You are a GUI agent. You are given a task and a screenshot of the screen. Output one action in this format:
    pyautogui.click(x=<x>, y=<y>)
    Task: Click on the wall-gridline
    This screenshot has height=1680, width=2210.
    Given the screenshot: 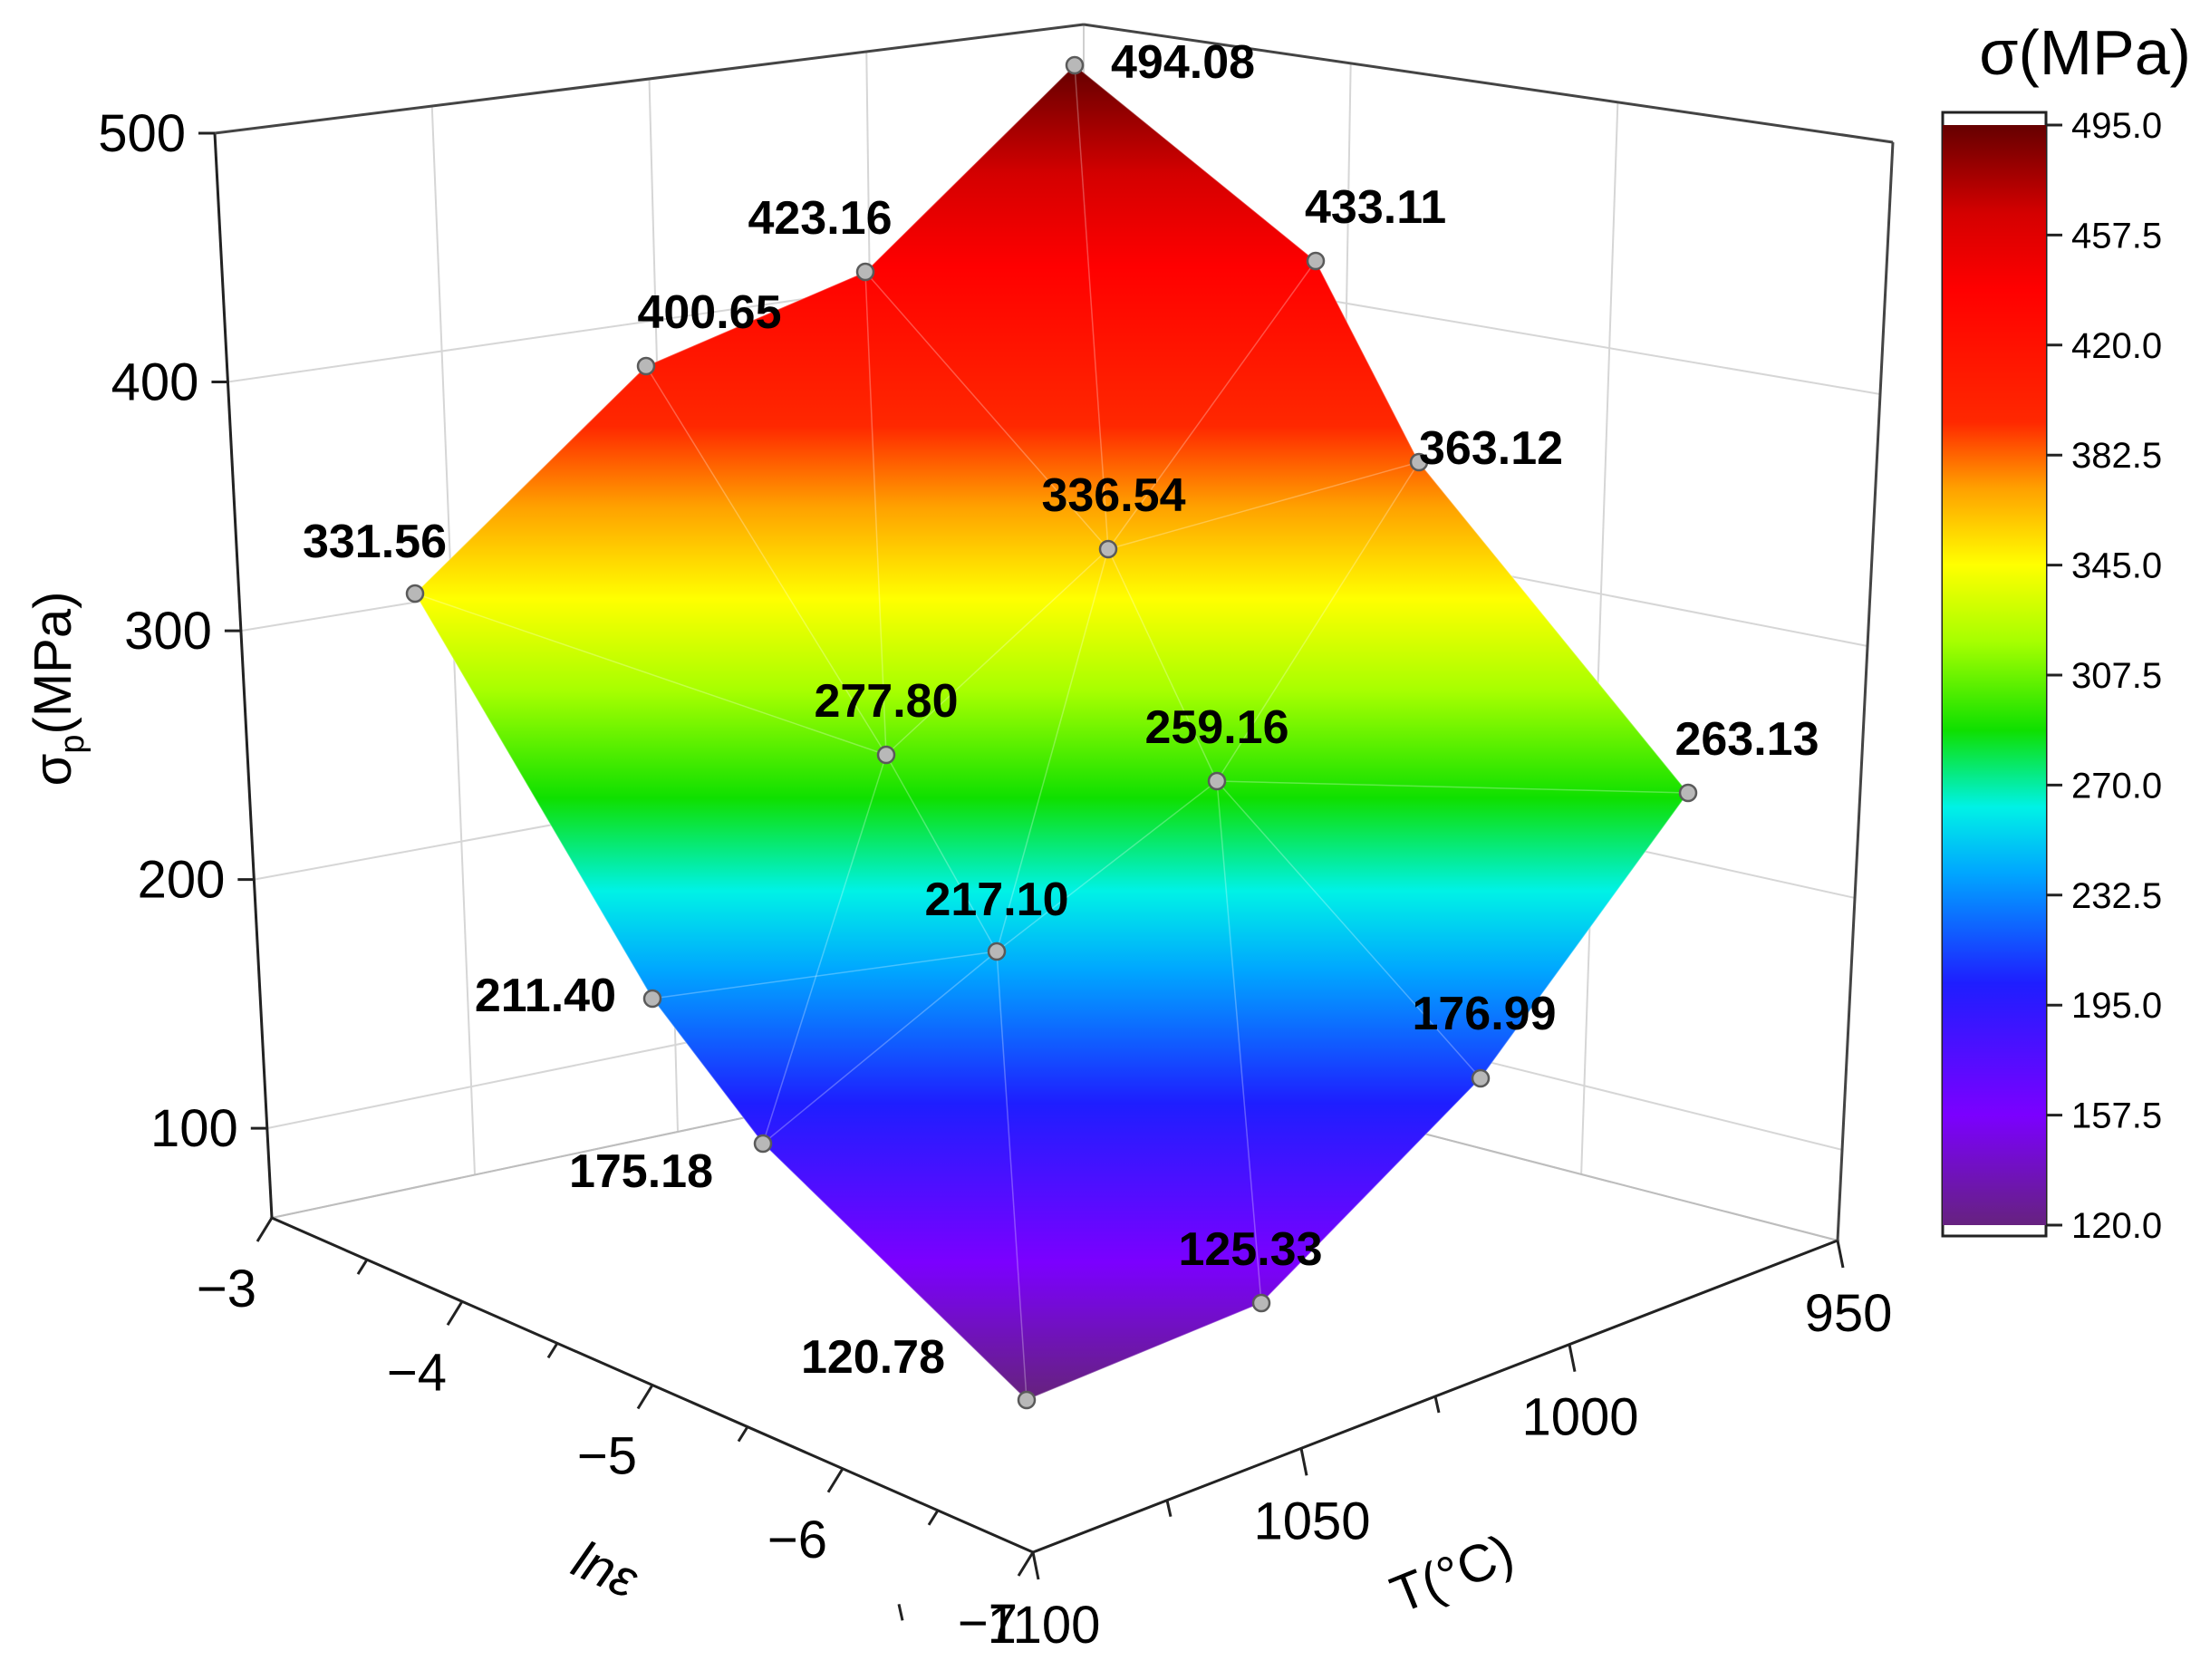 What is the action you would take?
    pyautogui.click(x=1600, y=638)
    